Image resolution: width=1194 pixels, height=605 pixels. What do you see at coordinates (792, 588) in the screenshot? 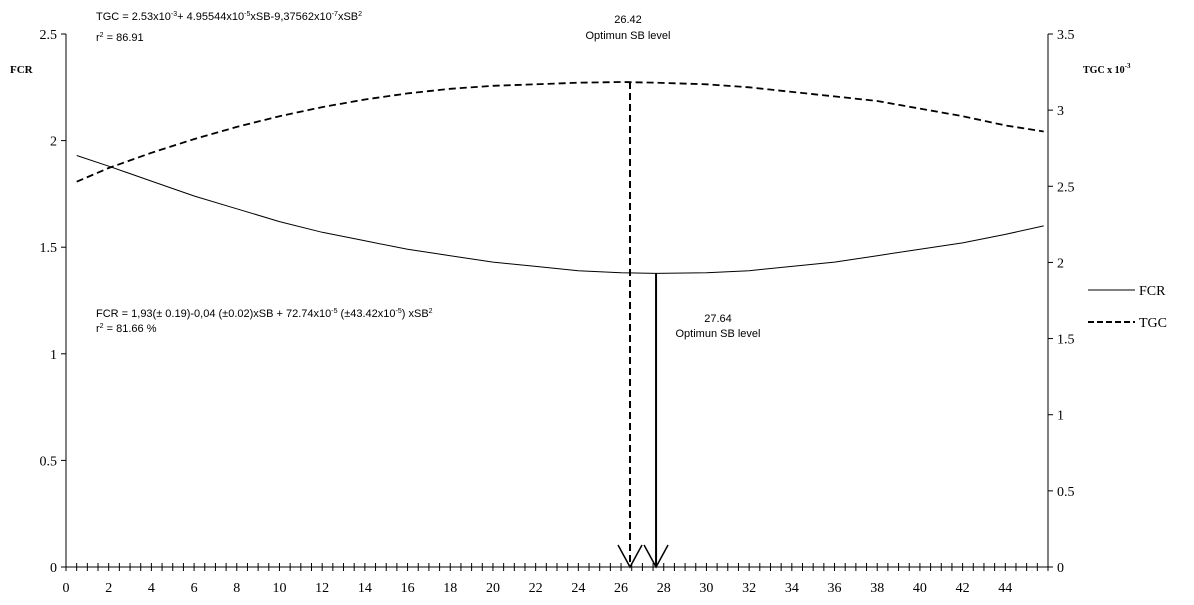
I see `x-tick-label: 34` at bounding box center [792, 588].